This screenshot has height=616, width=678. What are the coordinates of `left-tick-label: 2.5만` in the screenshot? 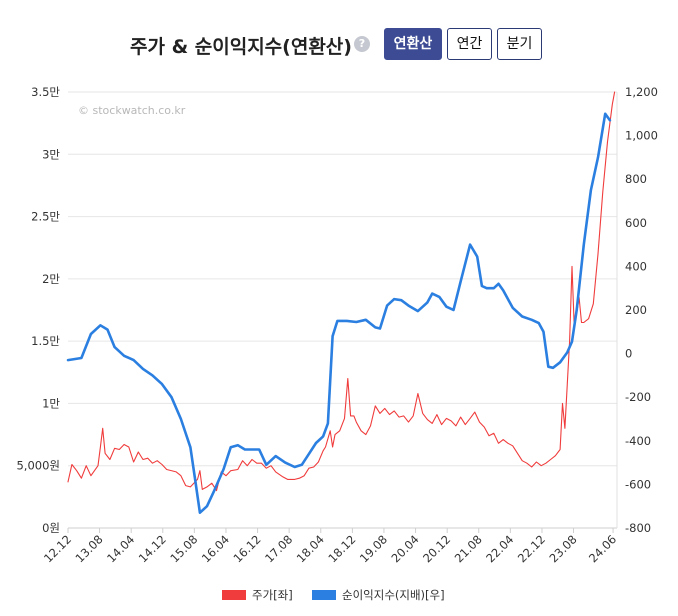 It's located at (45, 217).